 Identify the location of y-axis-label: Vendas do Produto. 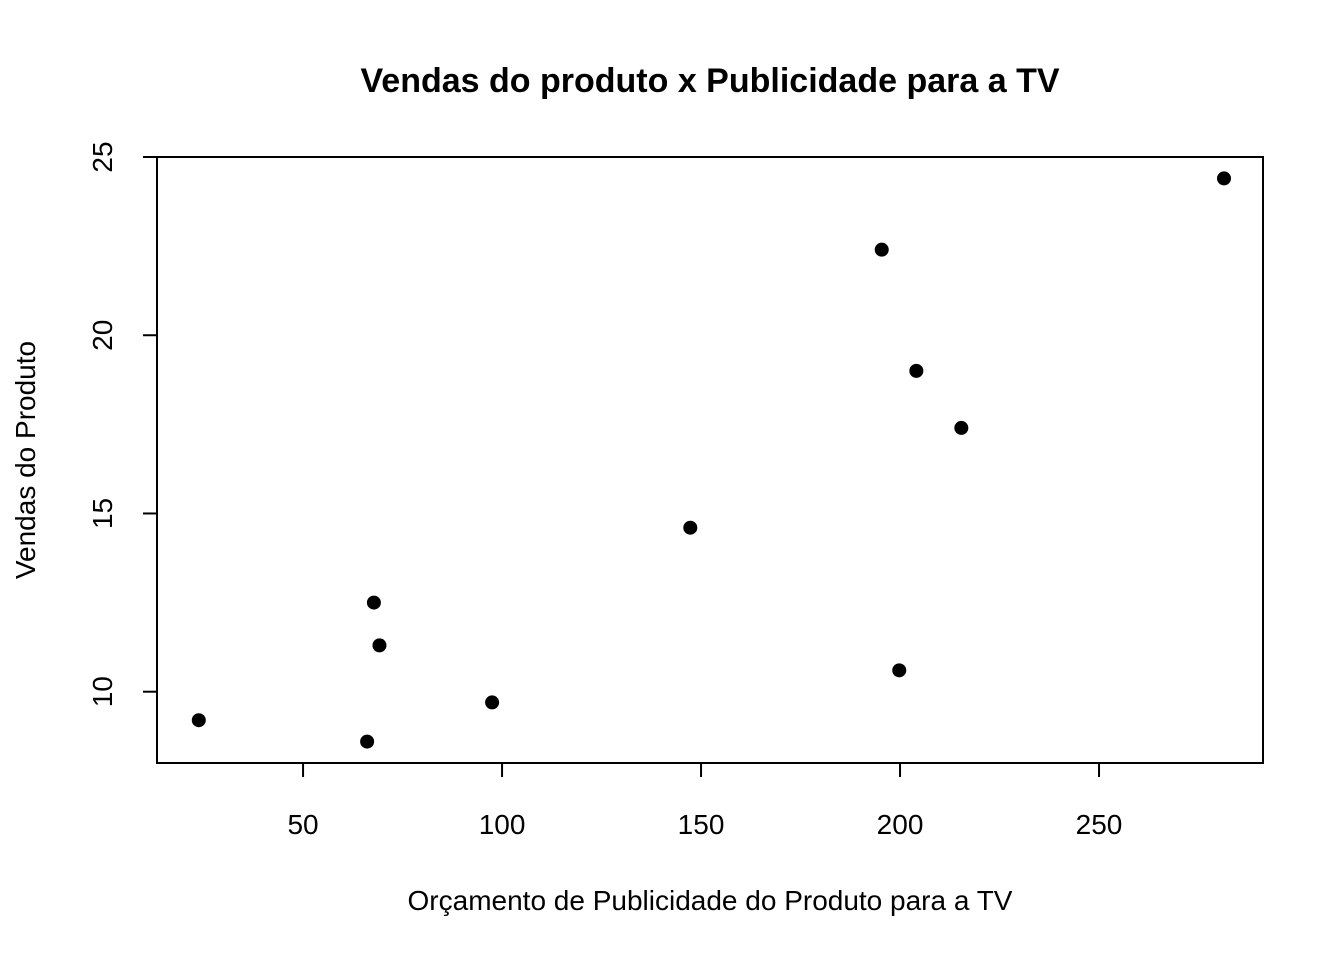
(25, 460).